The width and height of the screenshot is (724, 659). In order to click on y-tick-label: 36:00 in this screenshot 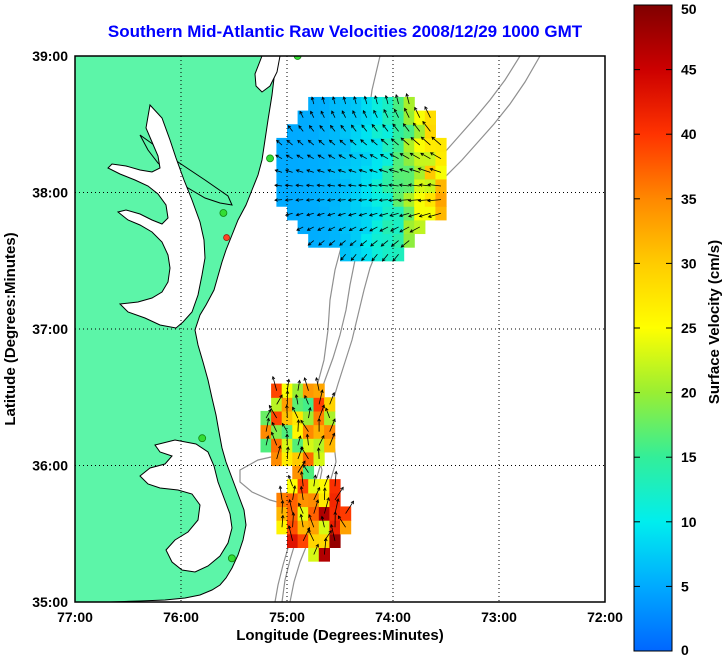, I will do `click(50, 466)`.